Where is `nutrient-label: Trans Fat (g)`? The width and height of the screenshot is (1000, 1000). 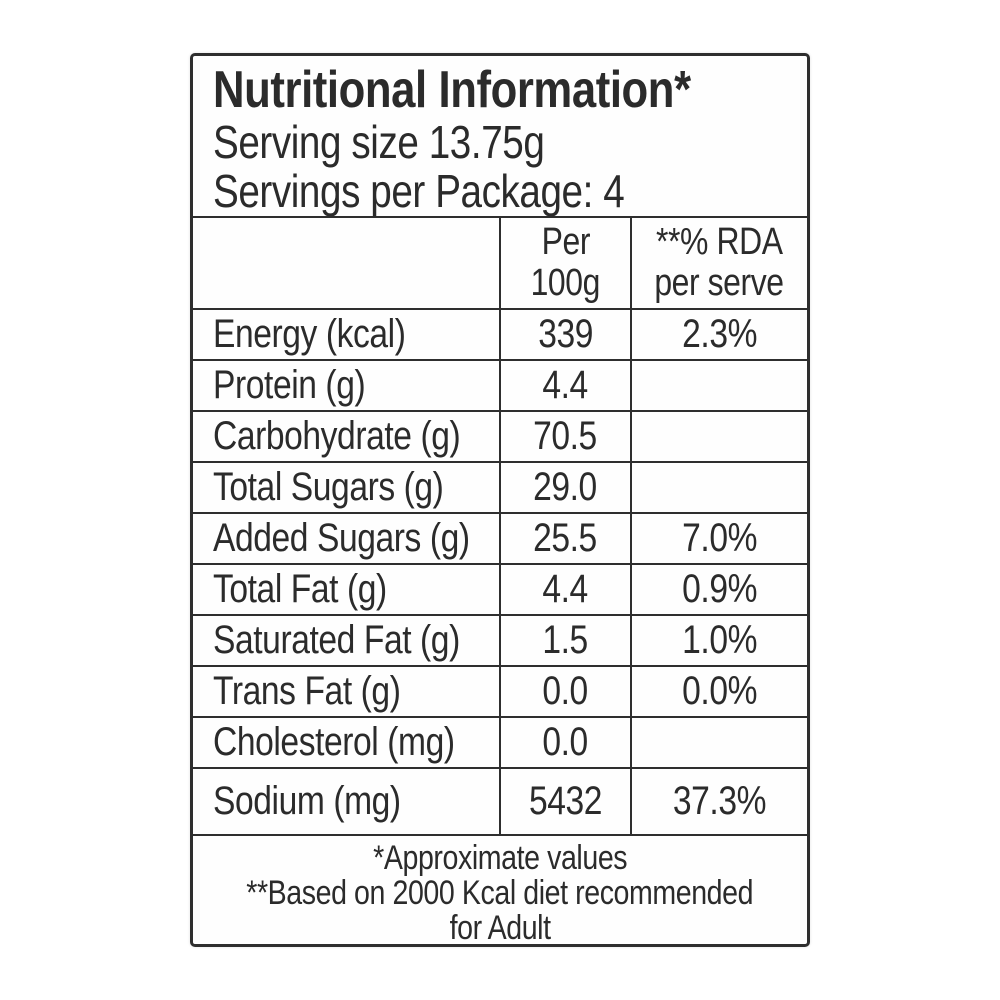
nutrient-label: Trans Fat (g) is located at coordinates (307, 691).